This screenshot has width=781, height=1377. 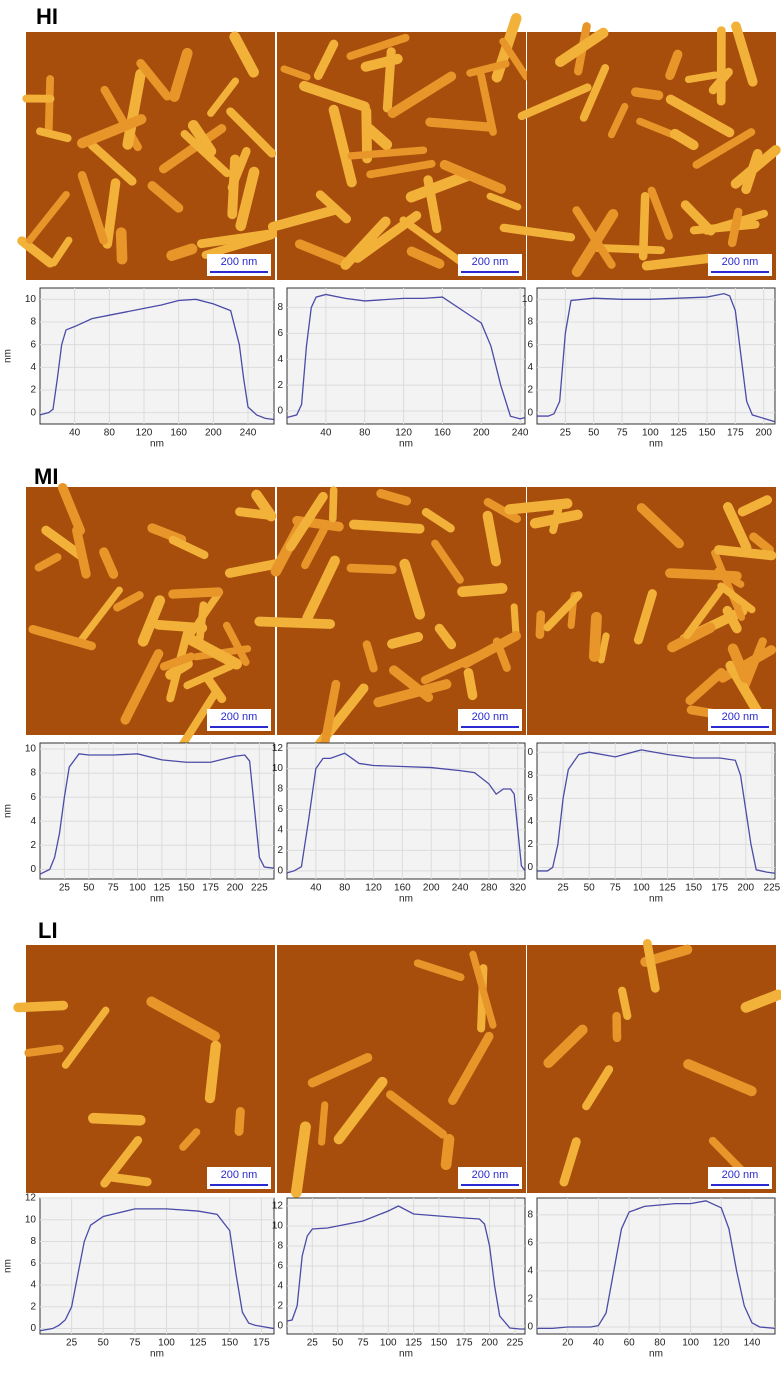 What do you see at coordinates (210, 888) in the screenshot?
I see `x-tick-label: 175` at bounding box center [210, 888].